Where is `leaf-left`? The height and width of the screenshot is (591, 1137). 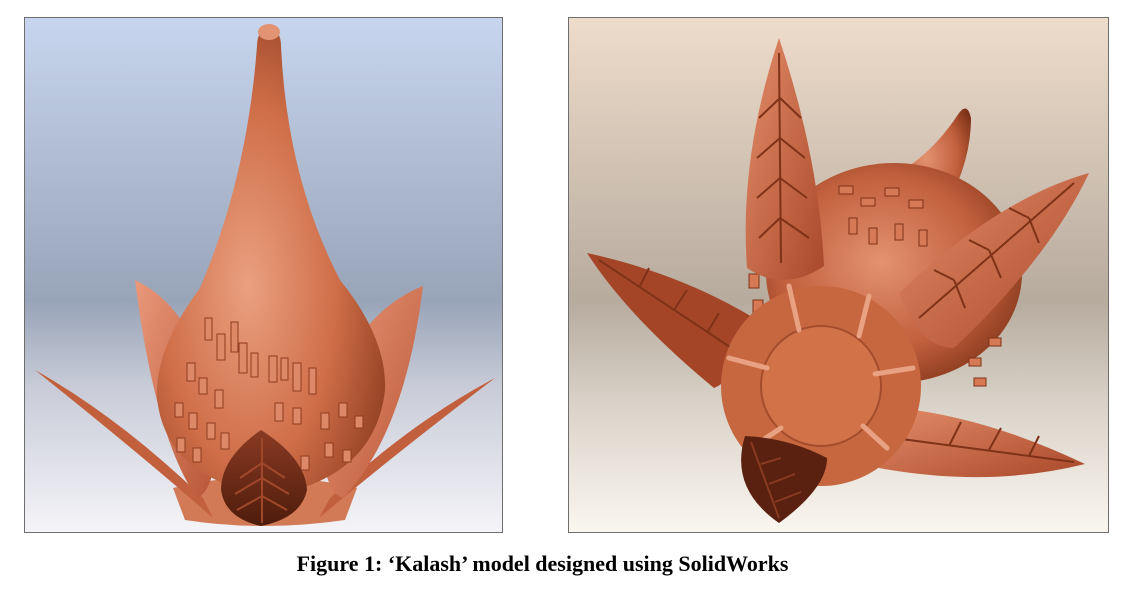 leaf-left is located at coordinates (670, 320).